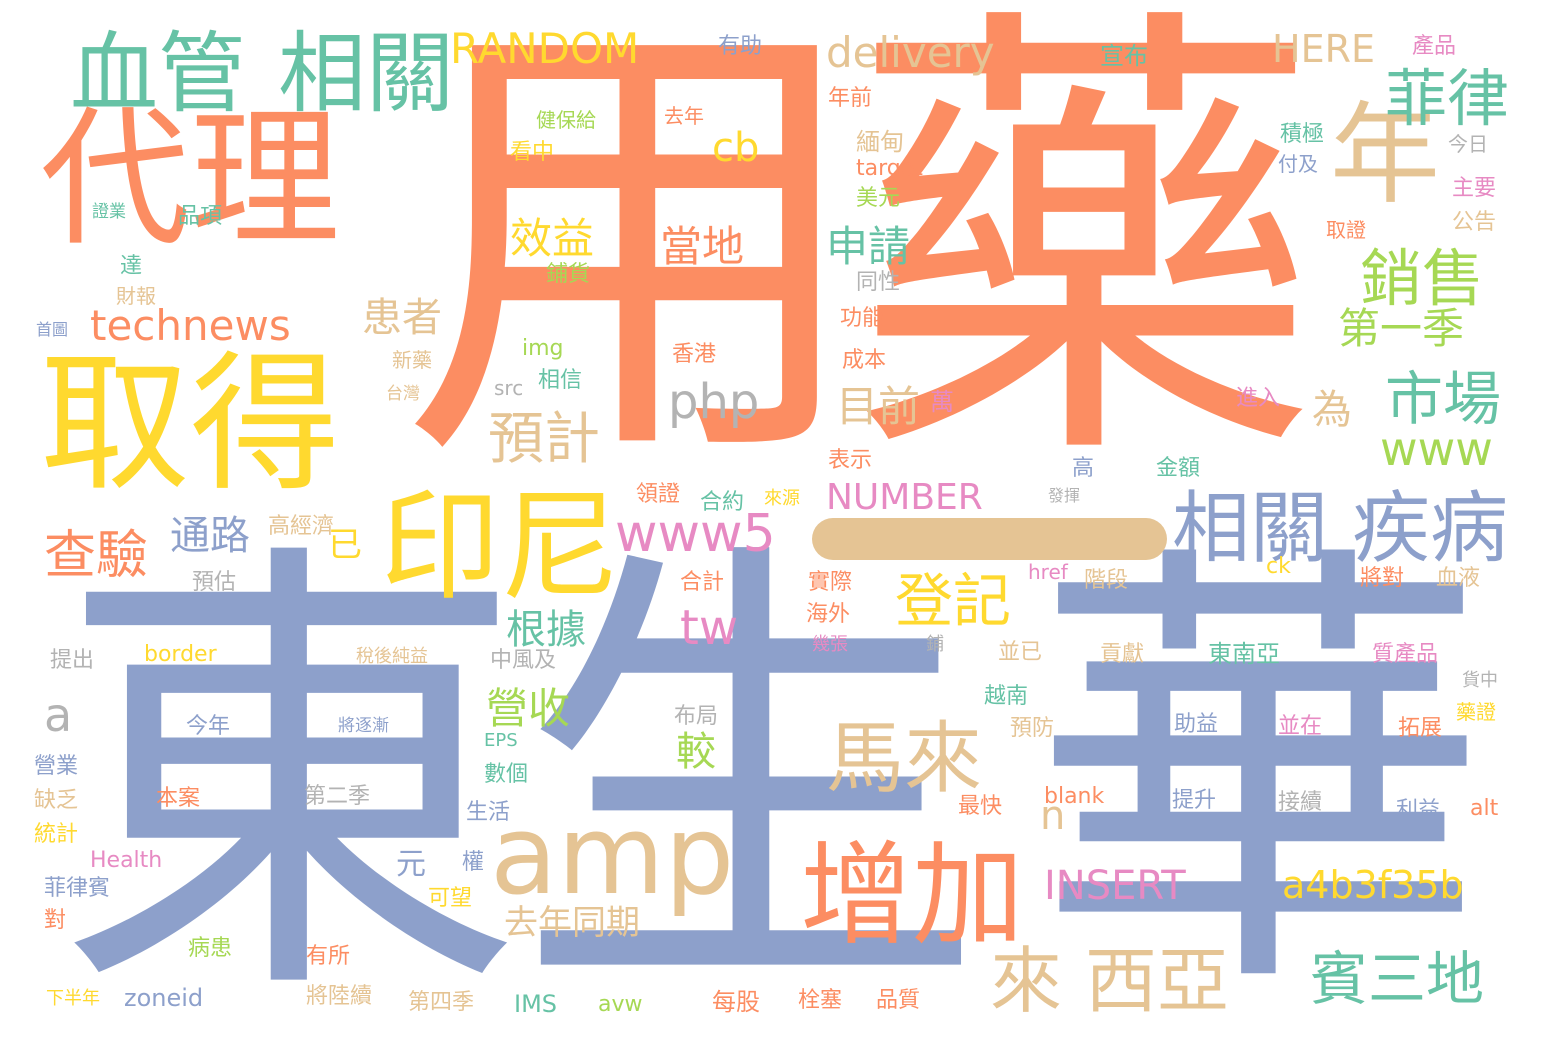  I want to click on word-yugu: 預估, so click(214, 582).